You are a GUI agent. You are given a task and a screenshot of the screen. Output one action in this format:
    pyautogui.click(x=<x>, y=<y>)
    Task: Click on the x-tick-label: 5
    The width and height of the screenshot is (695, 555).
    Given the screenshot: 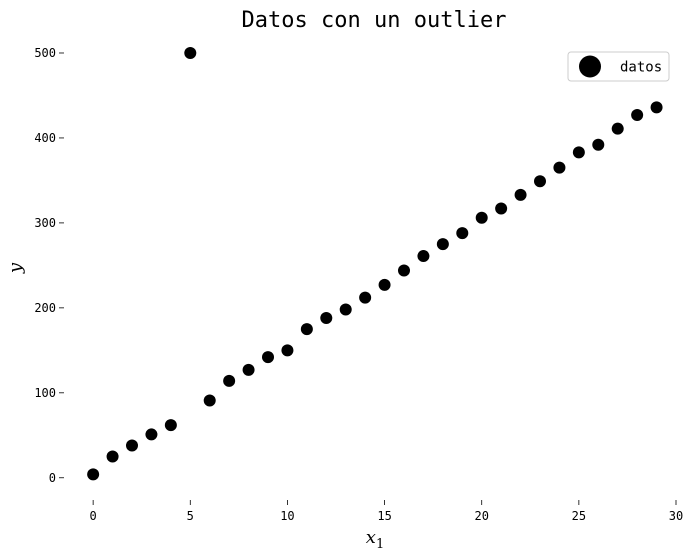 What is the action you would take?
    pyautogui.click(x=190, y=516)
    